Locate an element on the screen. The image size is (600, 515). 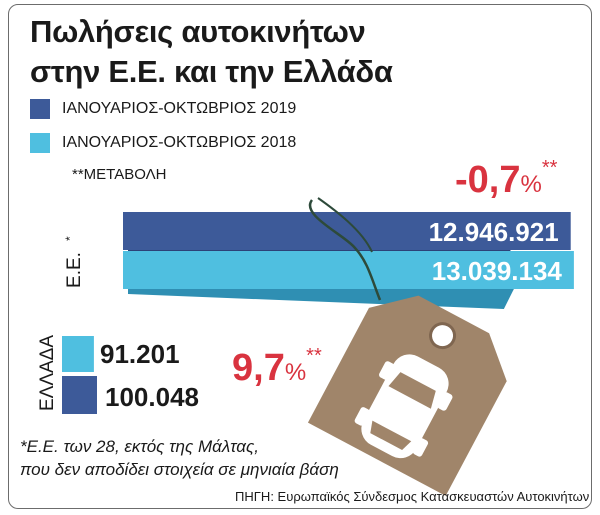
greece-data-label-2019: 100.048 is located at coordinates (152, 397).